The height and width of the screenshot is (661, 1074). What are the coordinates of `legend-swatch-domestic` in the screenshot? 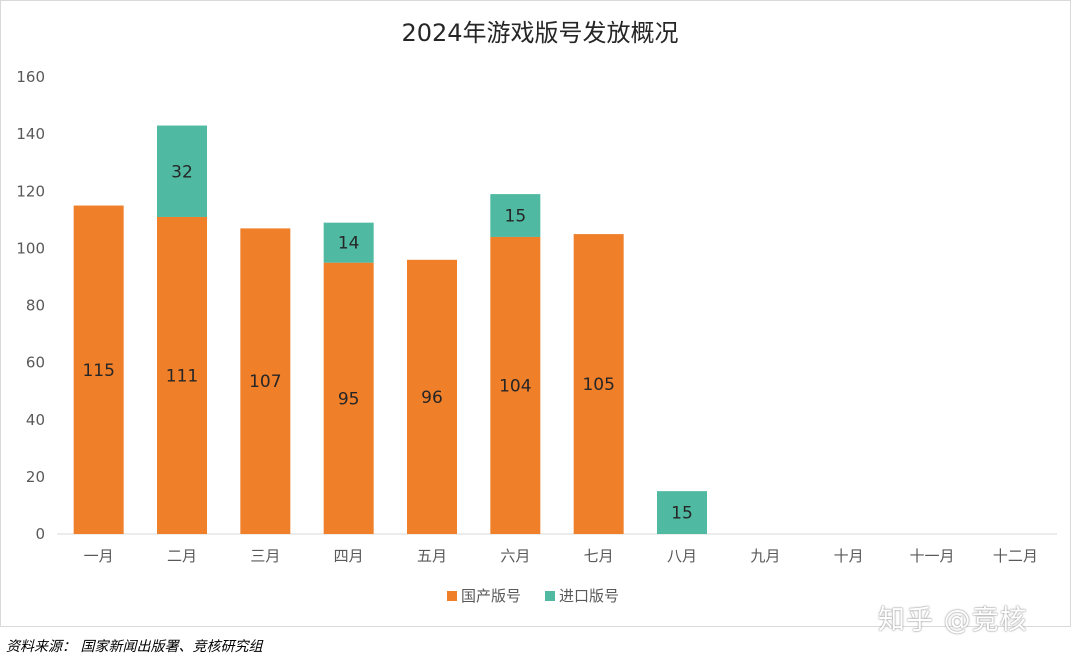 It's located at (452, 596).